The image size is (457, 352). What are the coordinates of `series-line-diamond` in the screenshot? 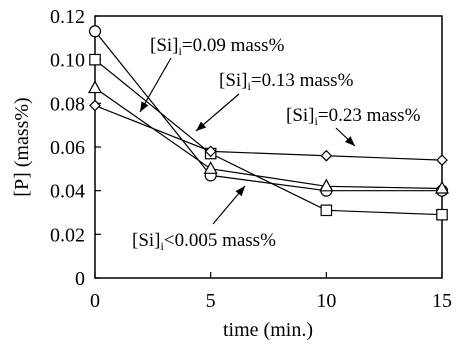 It's located at (268, 132).